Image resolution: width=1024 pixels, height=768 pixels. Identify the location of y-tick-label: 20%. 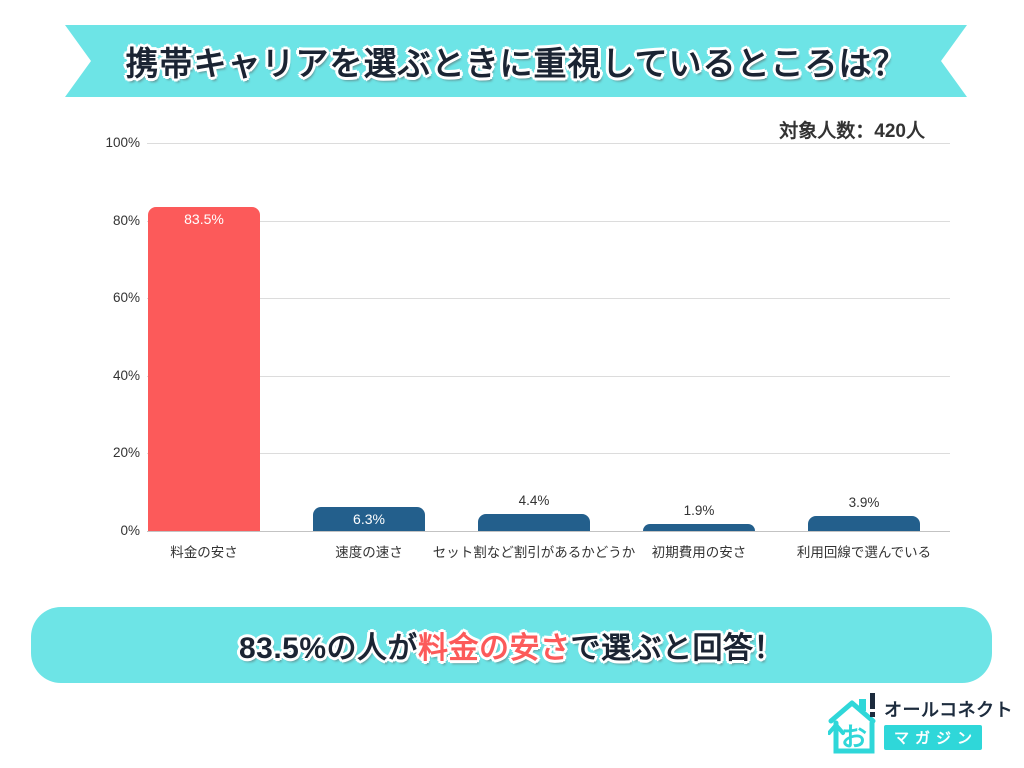
(126, 453).